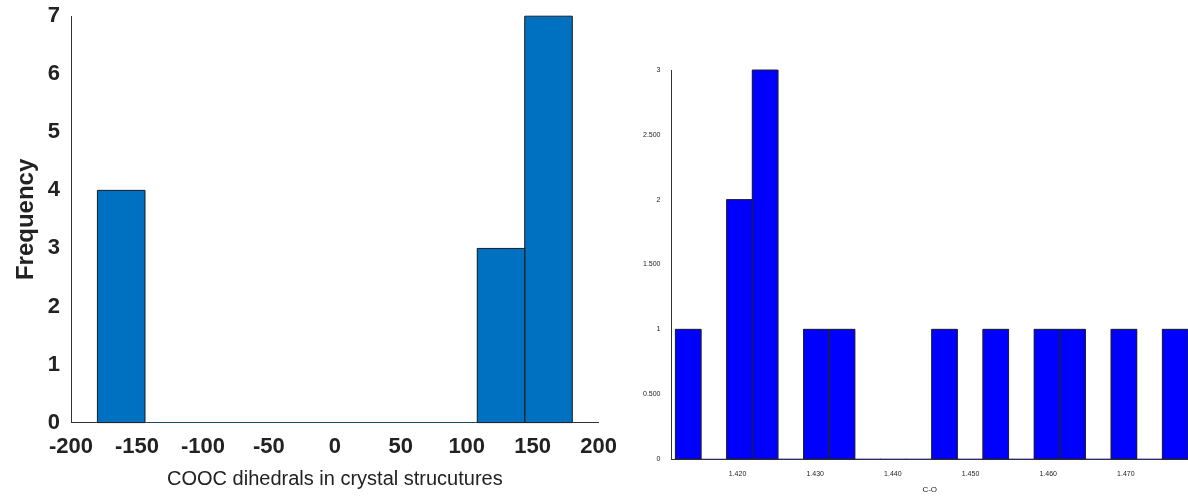 The image size is (1188, 499). I want to click on x-tick-label: 100, so click(467, 445).